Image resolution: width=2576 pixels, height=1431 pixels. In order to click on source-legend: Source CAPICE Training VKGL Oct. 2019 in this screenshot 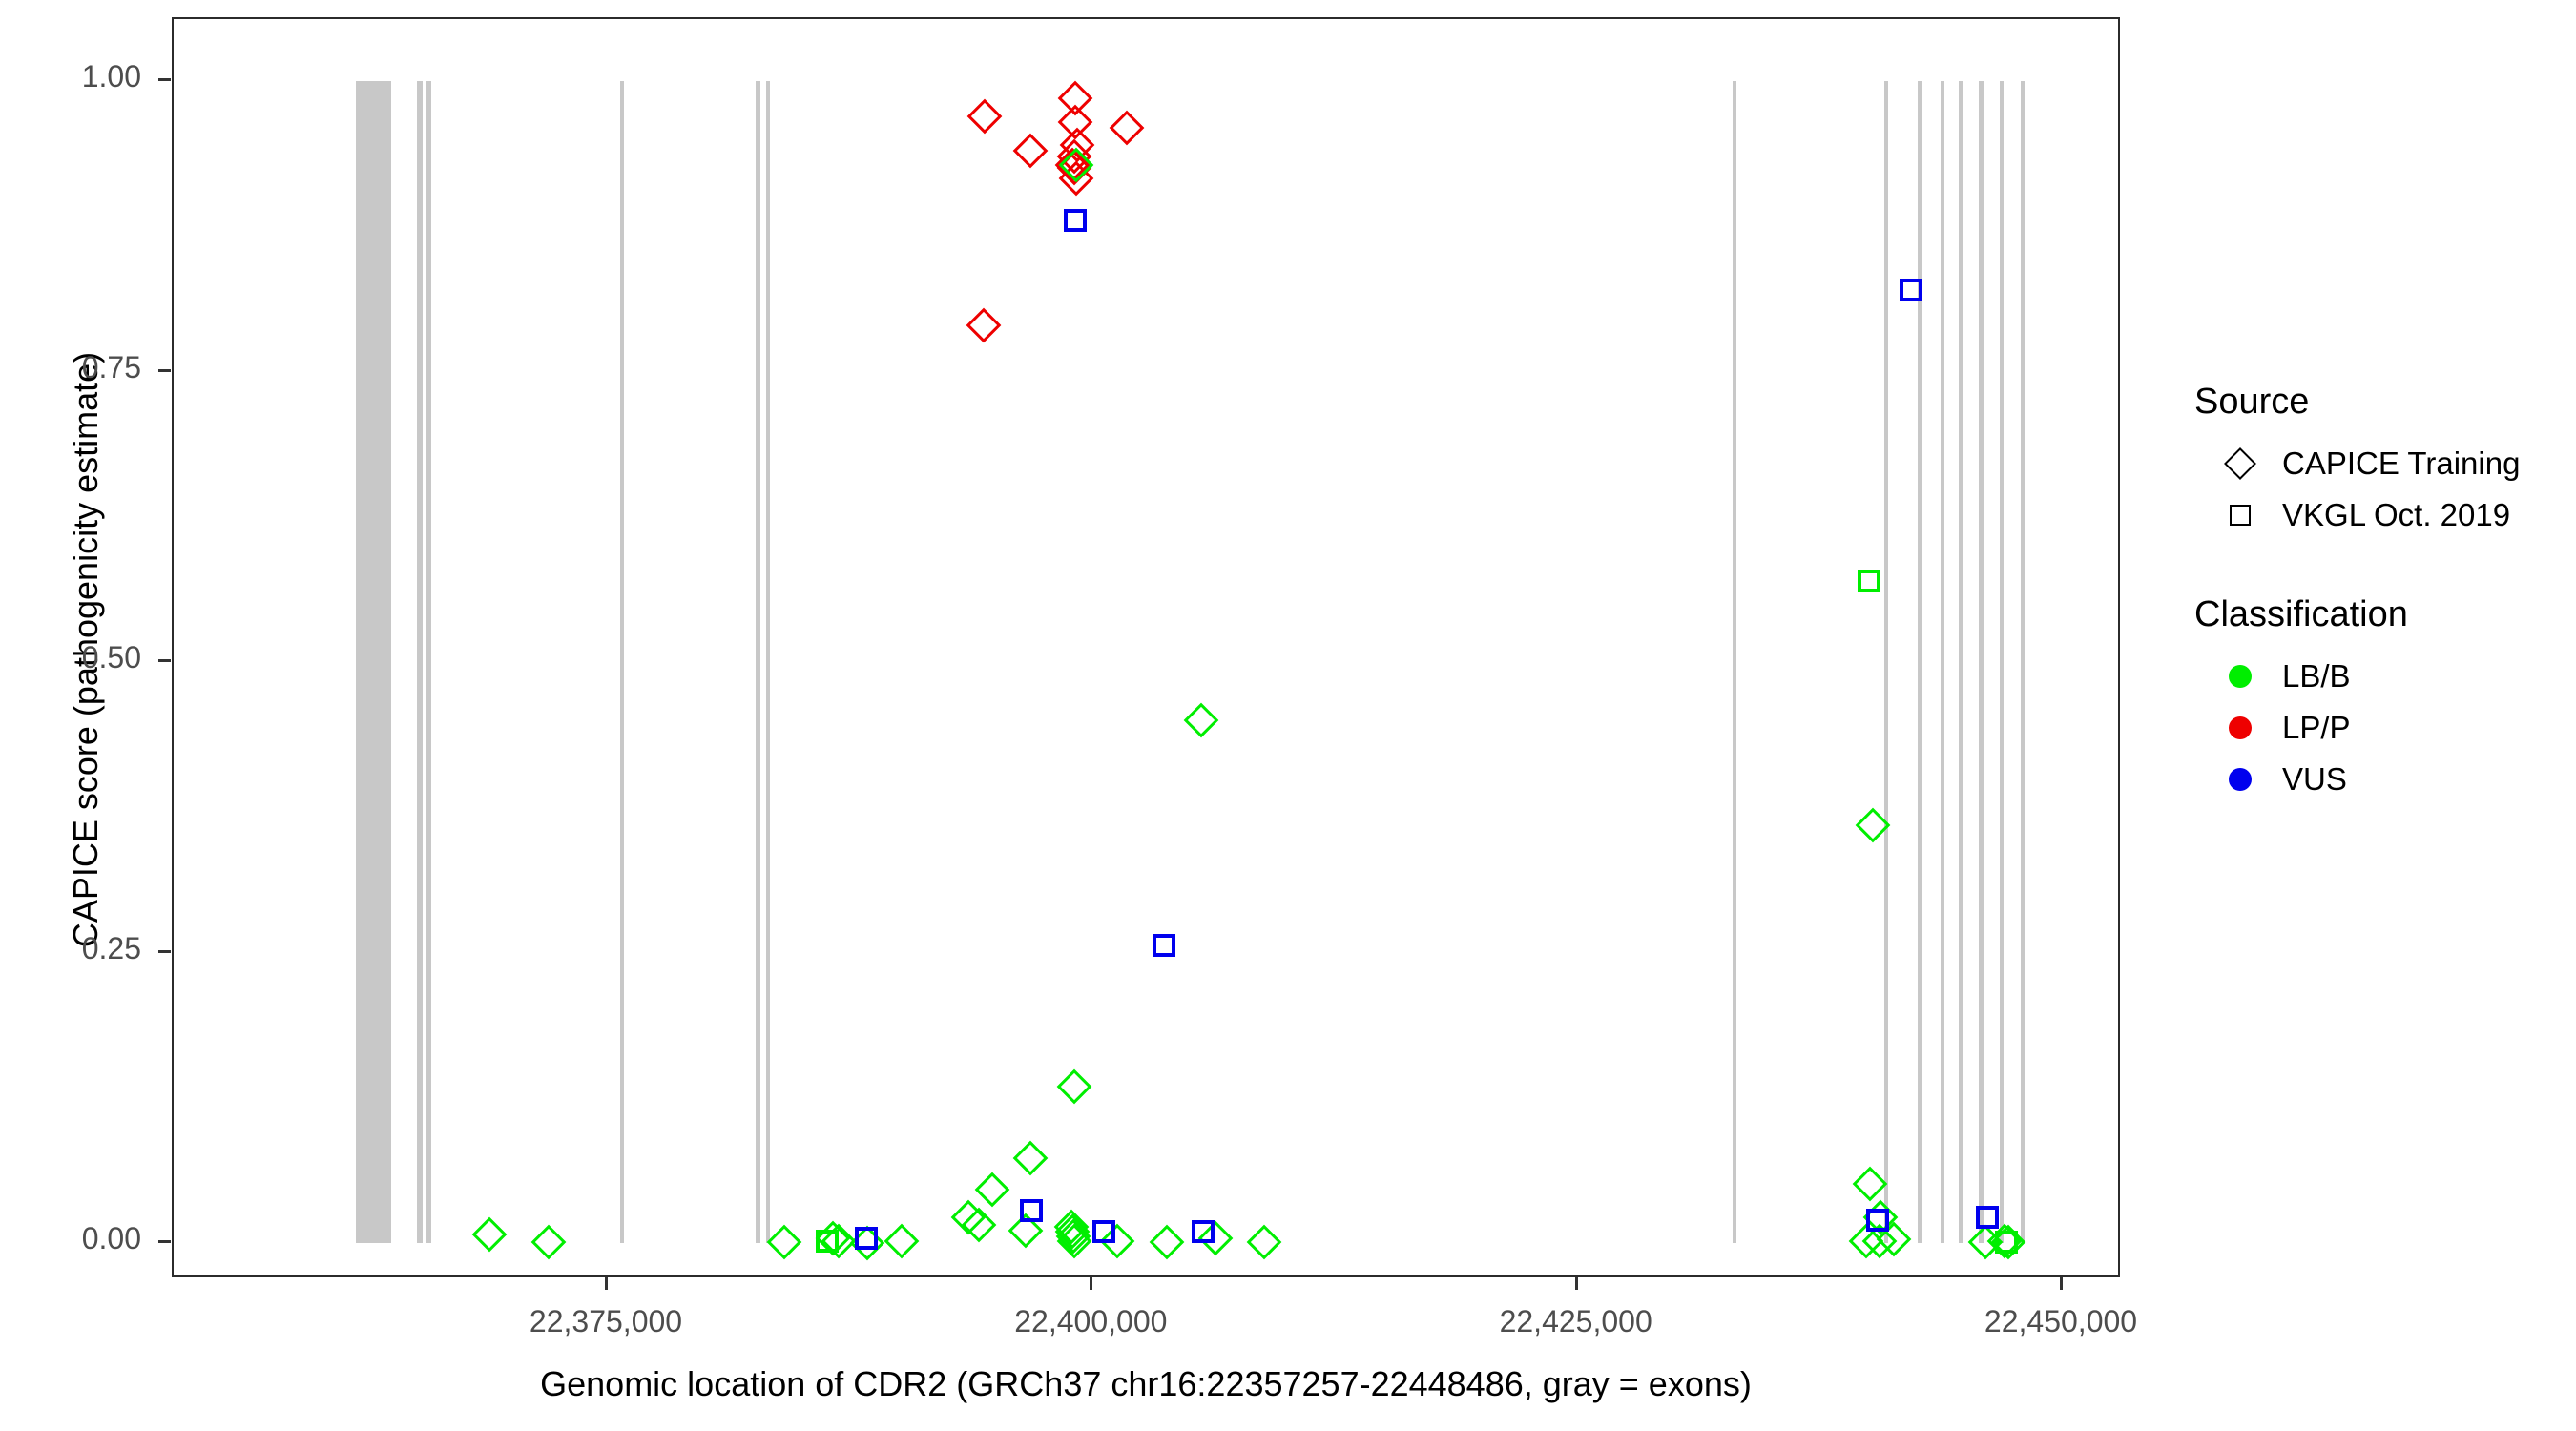, I will do `click(2375, 461)`.